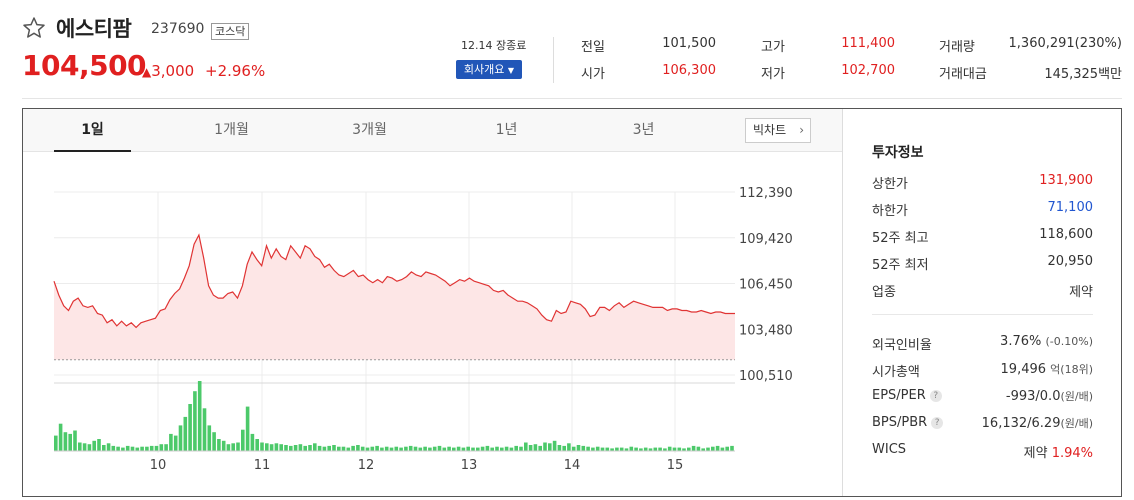  I want to click on big-chart-button: 빅차트 ›, so click(778, 130).